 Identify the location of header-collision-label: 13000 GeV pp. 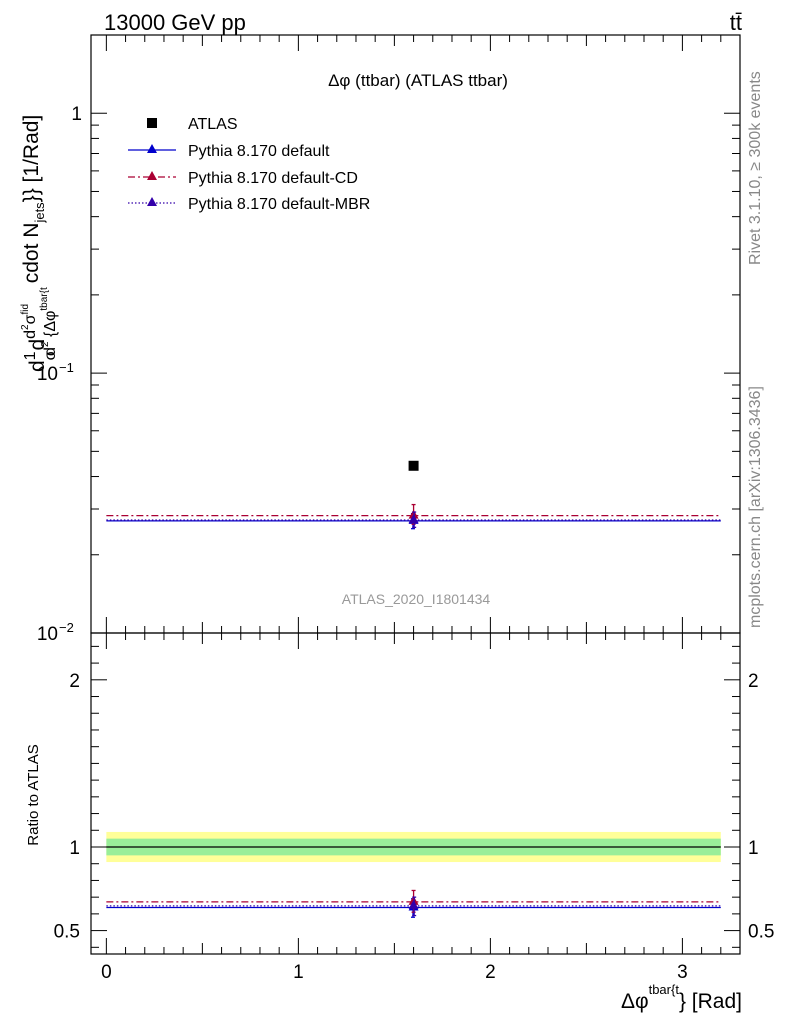
(175, 22).